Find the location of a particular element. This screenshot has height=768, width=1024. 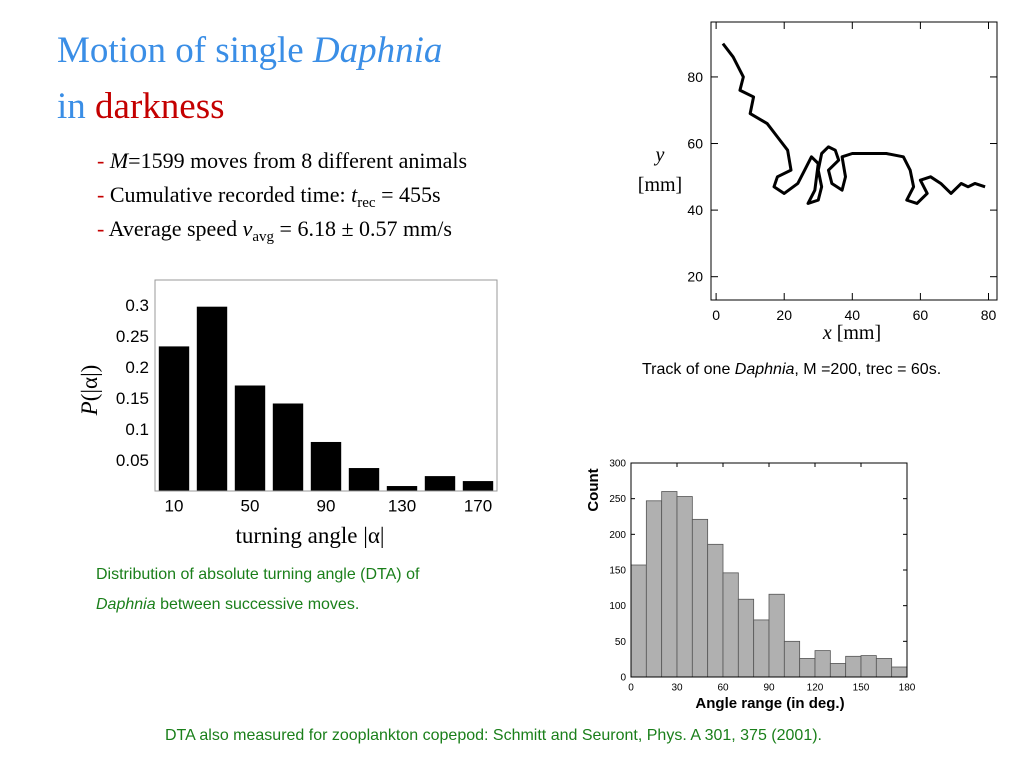

caption-text: between successive moves. is located at coordinates (259, 604).